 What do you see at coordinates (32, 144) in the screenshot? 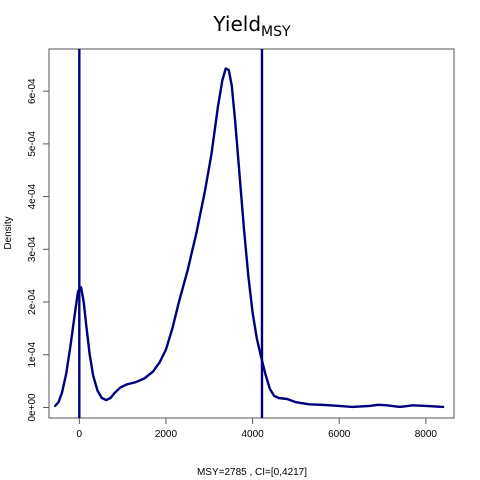
I see `y-tick-label: 5e-04` at bounding box center [32, 144].